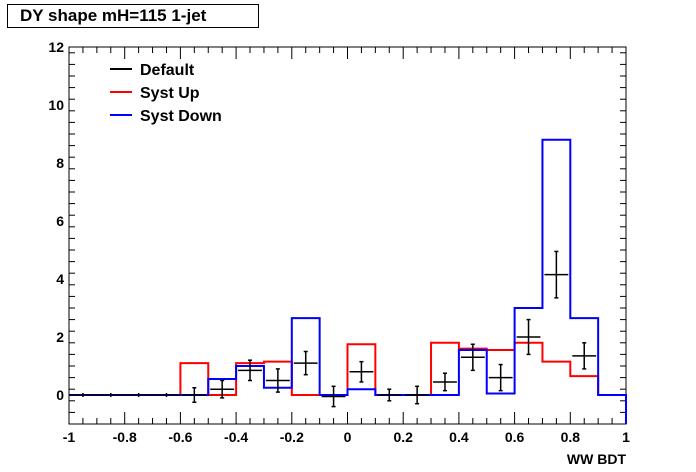 Image resolution: width=696 pixels, height=472 pixels. I want to click on series-syst-up-line, so click(348, 382).